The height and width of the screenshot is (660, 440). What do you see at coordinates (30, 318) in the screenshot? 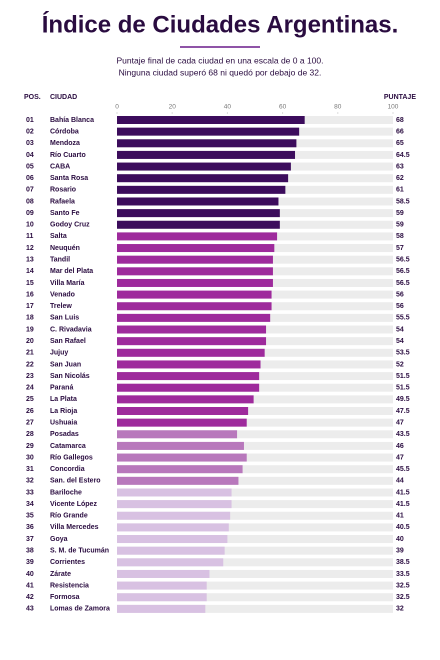
I see `position-label: 18` at bounding box center [30, 318].